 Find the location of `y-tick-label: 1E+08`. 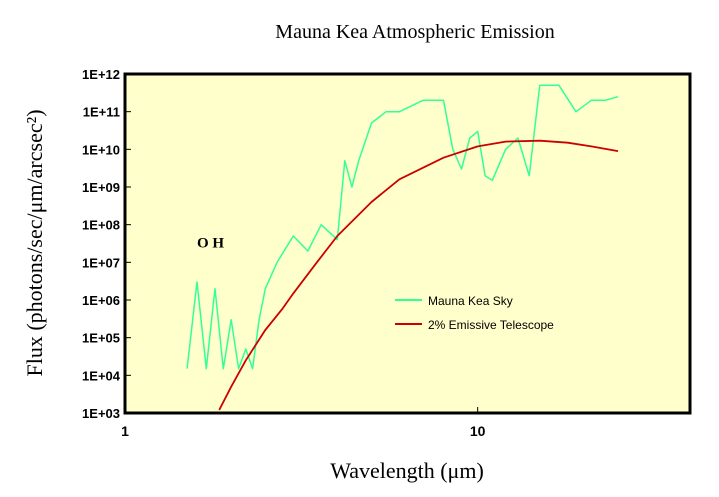

y-tick-label: 1E+08 is located at coordinates (101, 225).